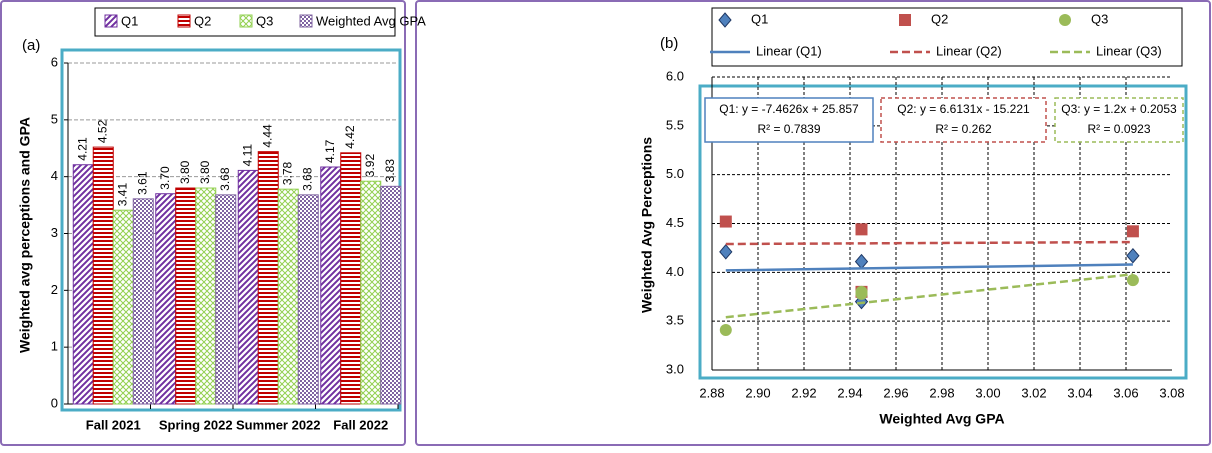 The image size is (1212, 453). Describe the element at coordinates (789, 50) in the screenshot. I see `legend-label: Linear (Q1)` at that location.